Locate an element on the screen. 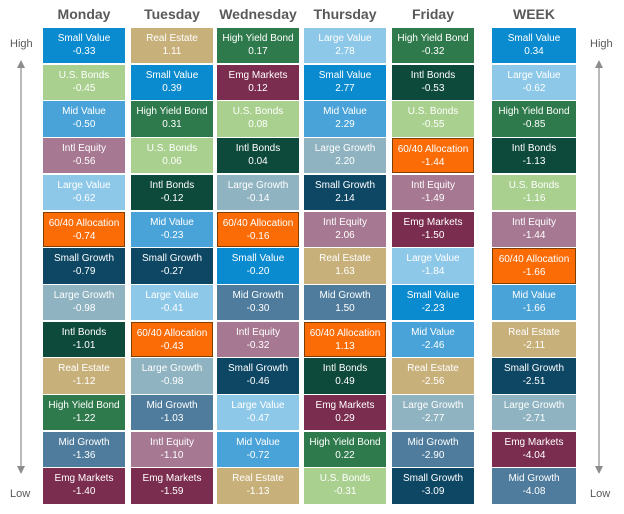  cell-value: 2.77 is located at coordinates (345, 88).